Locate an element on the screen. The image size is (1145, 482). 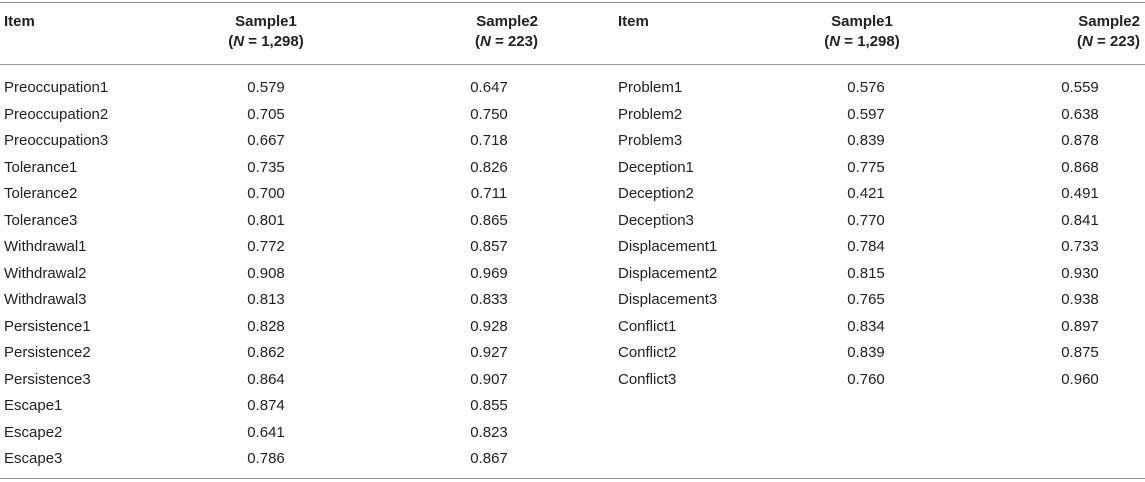
left-sample1-cell: 0.801 is located at coordinates (266, 220).